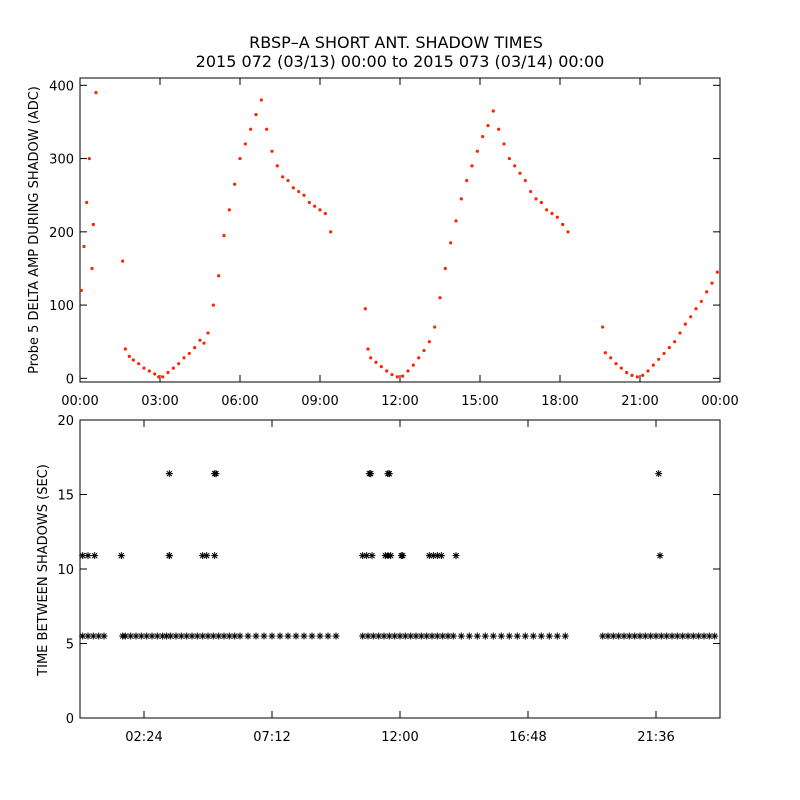 The width and height of the screenshot is (800, 800). I want to click on y-tick-label-bottom: 0, so click(70, 719).